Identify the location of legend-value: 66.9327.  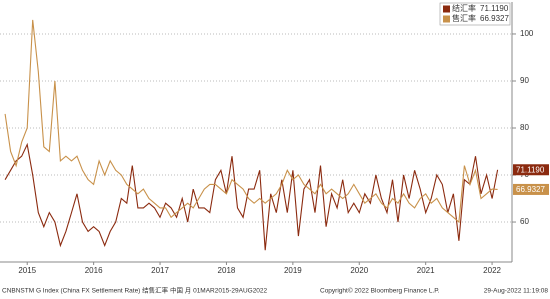
(494, 18).